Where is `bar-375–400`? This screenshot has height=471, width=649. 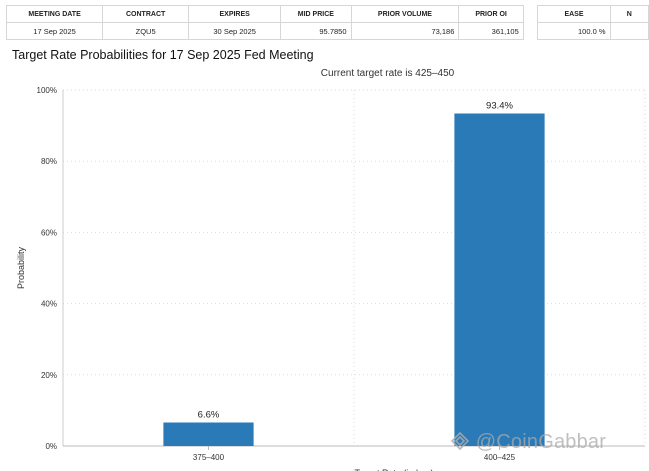
bar-375–400 is located at coordinates (208, 434).